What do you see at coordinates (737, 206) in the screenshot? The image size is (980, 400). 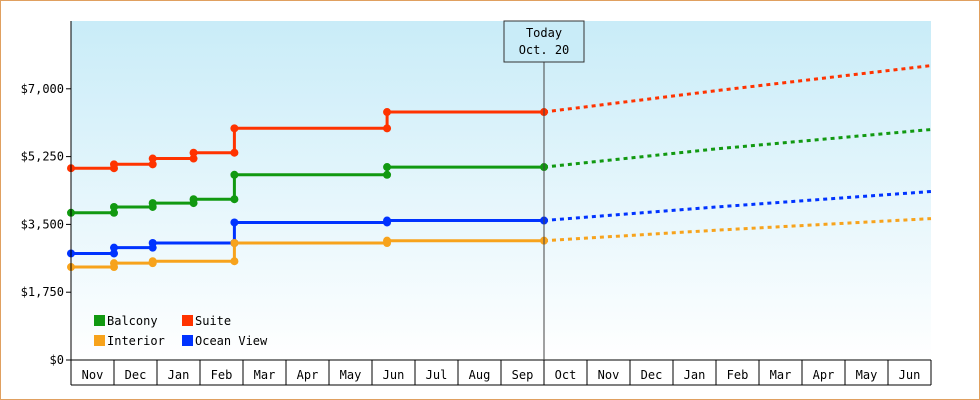 I see `forecast-line-ocean-view` at bounding box center [737, 206].